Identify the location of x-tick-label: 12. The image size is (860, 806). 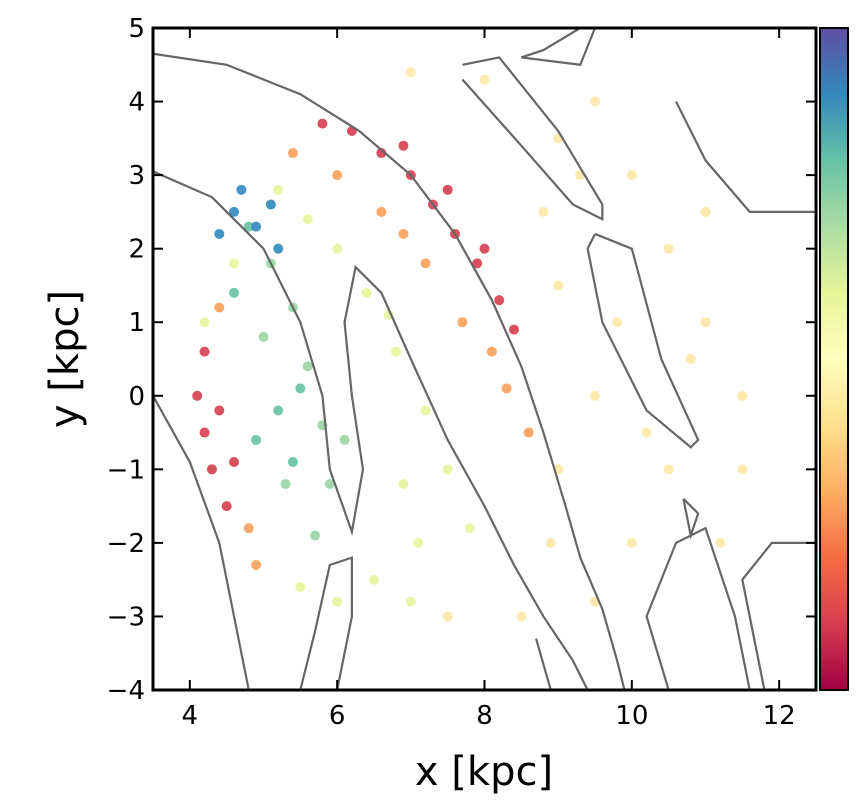
(779, 716).